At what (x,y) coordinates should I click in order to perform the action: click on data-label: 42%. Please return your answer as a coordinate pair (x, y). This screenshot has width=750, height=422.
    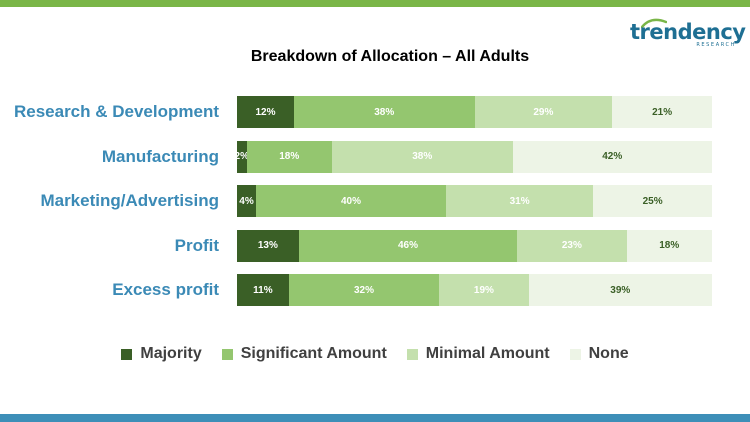
    Looking at the image, I should click on (612, 156).